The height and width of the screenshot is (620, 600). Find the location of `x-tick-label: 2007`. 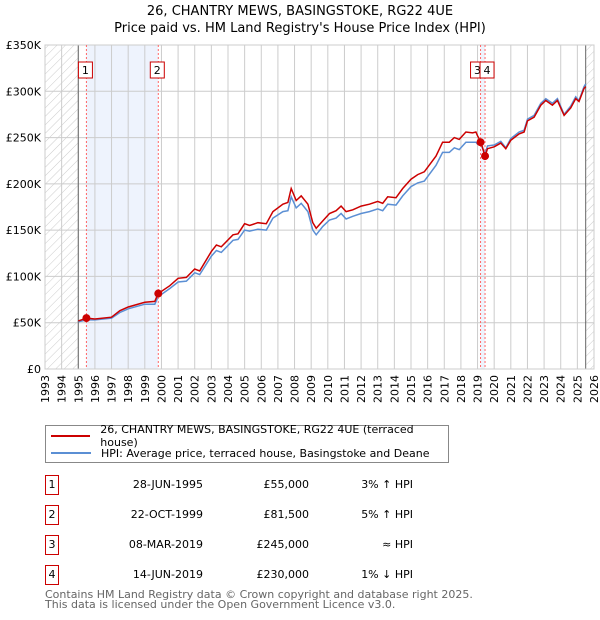

x-tick-label: 2007 is located at coordinates (278, 389).